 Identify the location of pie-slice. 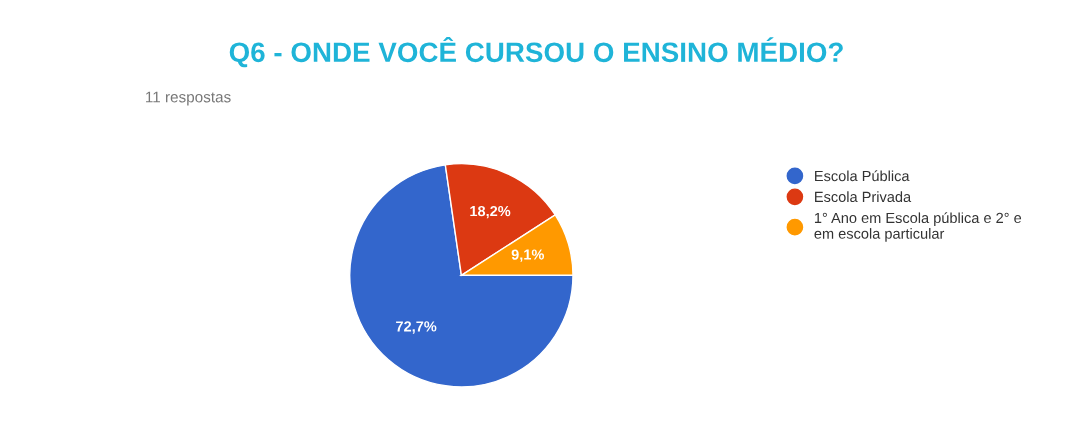
(461, 276).